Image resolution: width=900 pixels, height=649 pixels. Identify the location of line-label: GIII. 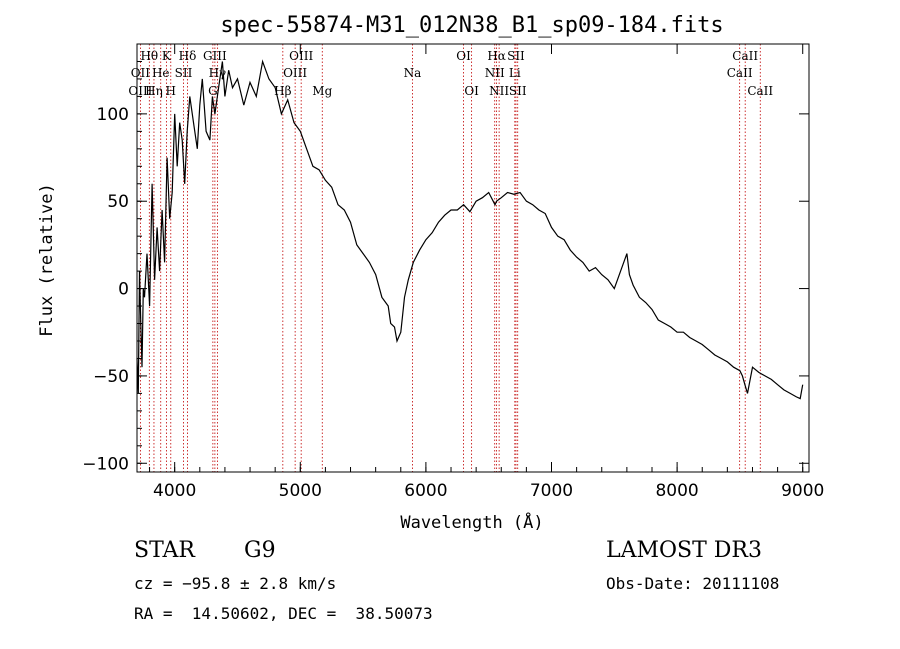
(215, 56).